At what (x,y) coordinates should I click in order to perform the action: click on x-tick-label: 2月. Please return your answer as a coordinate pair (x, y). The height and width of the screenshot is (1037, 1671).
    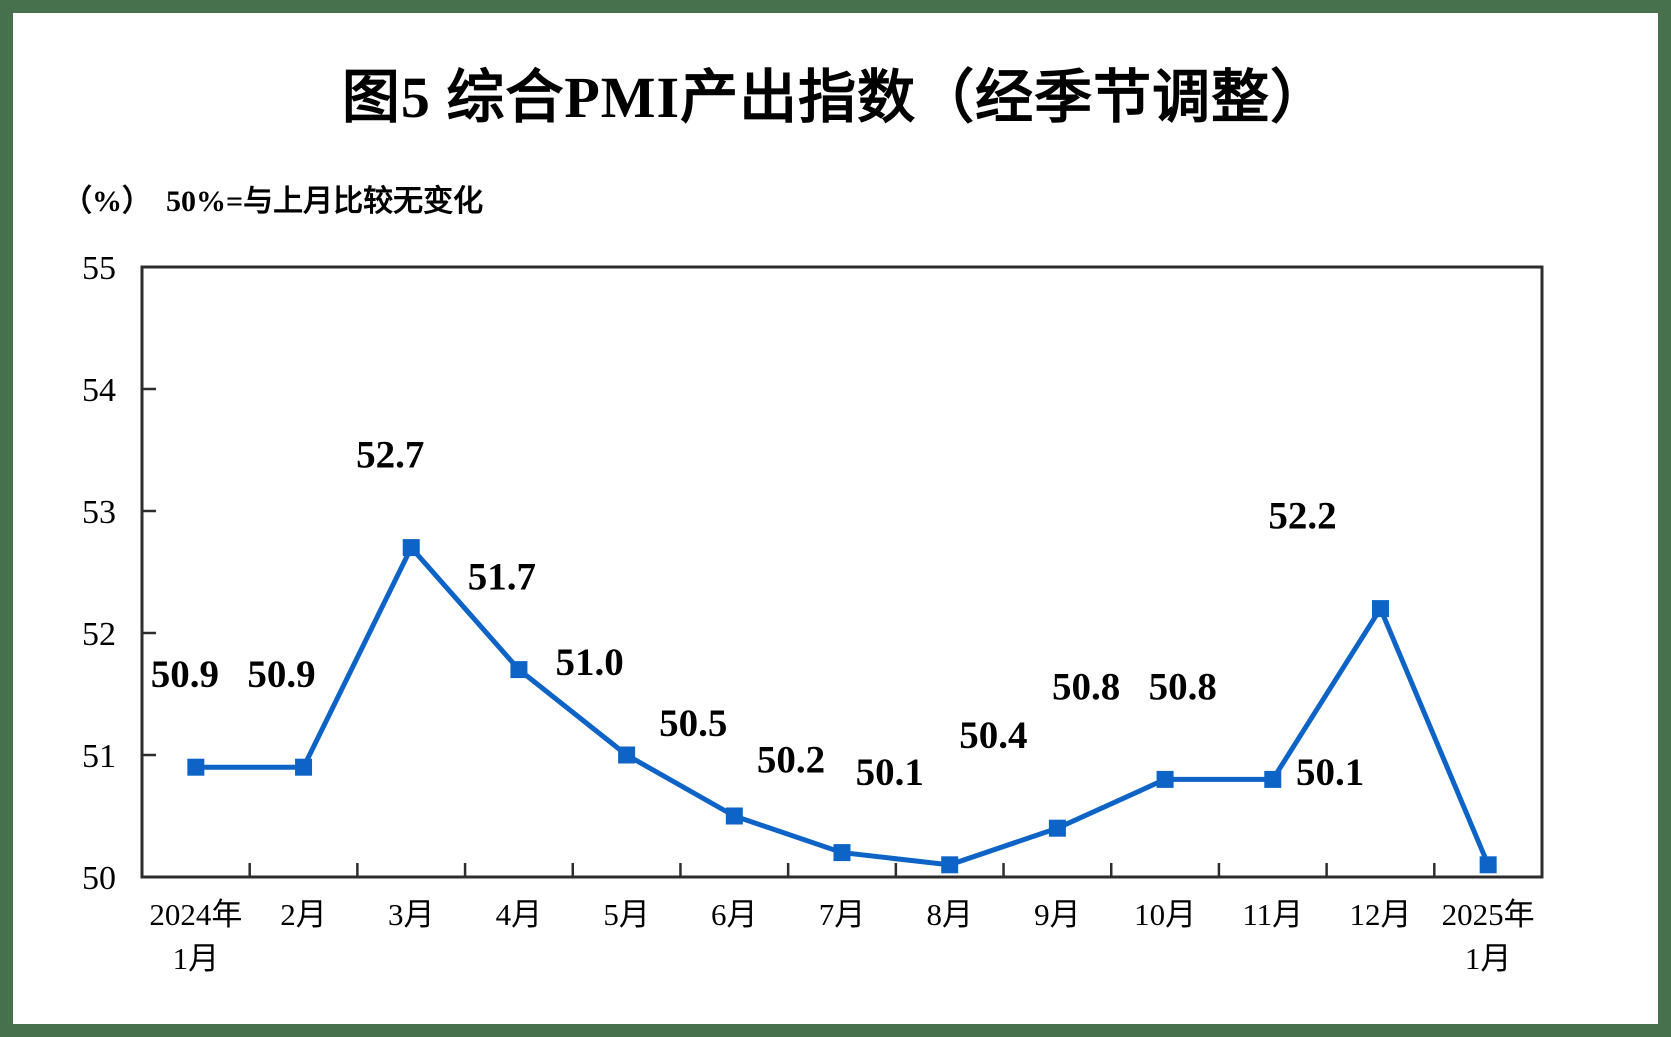
    Looking at the image, I should click on (303, 914).